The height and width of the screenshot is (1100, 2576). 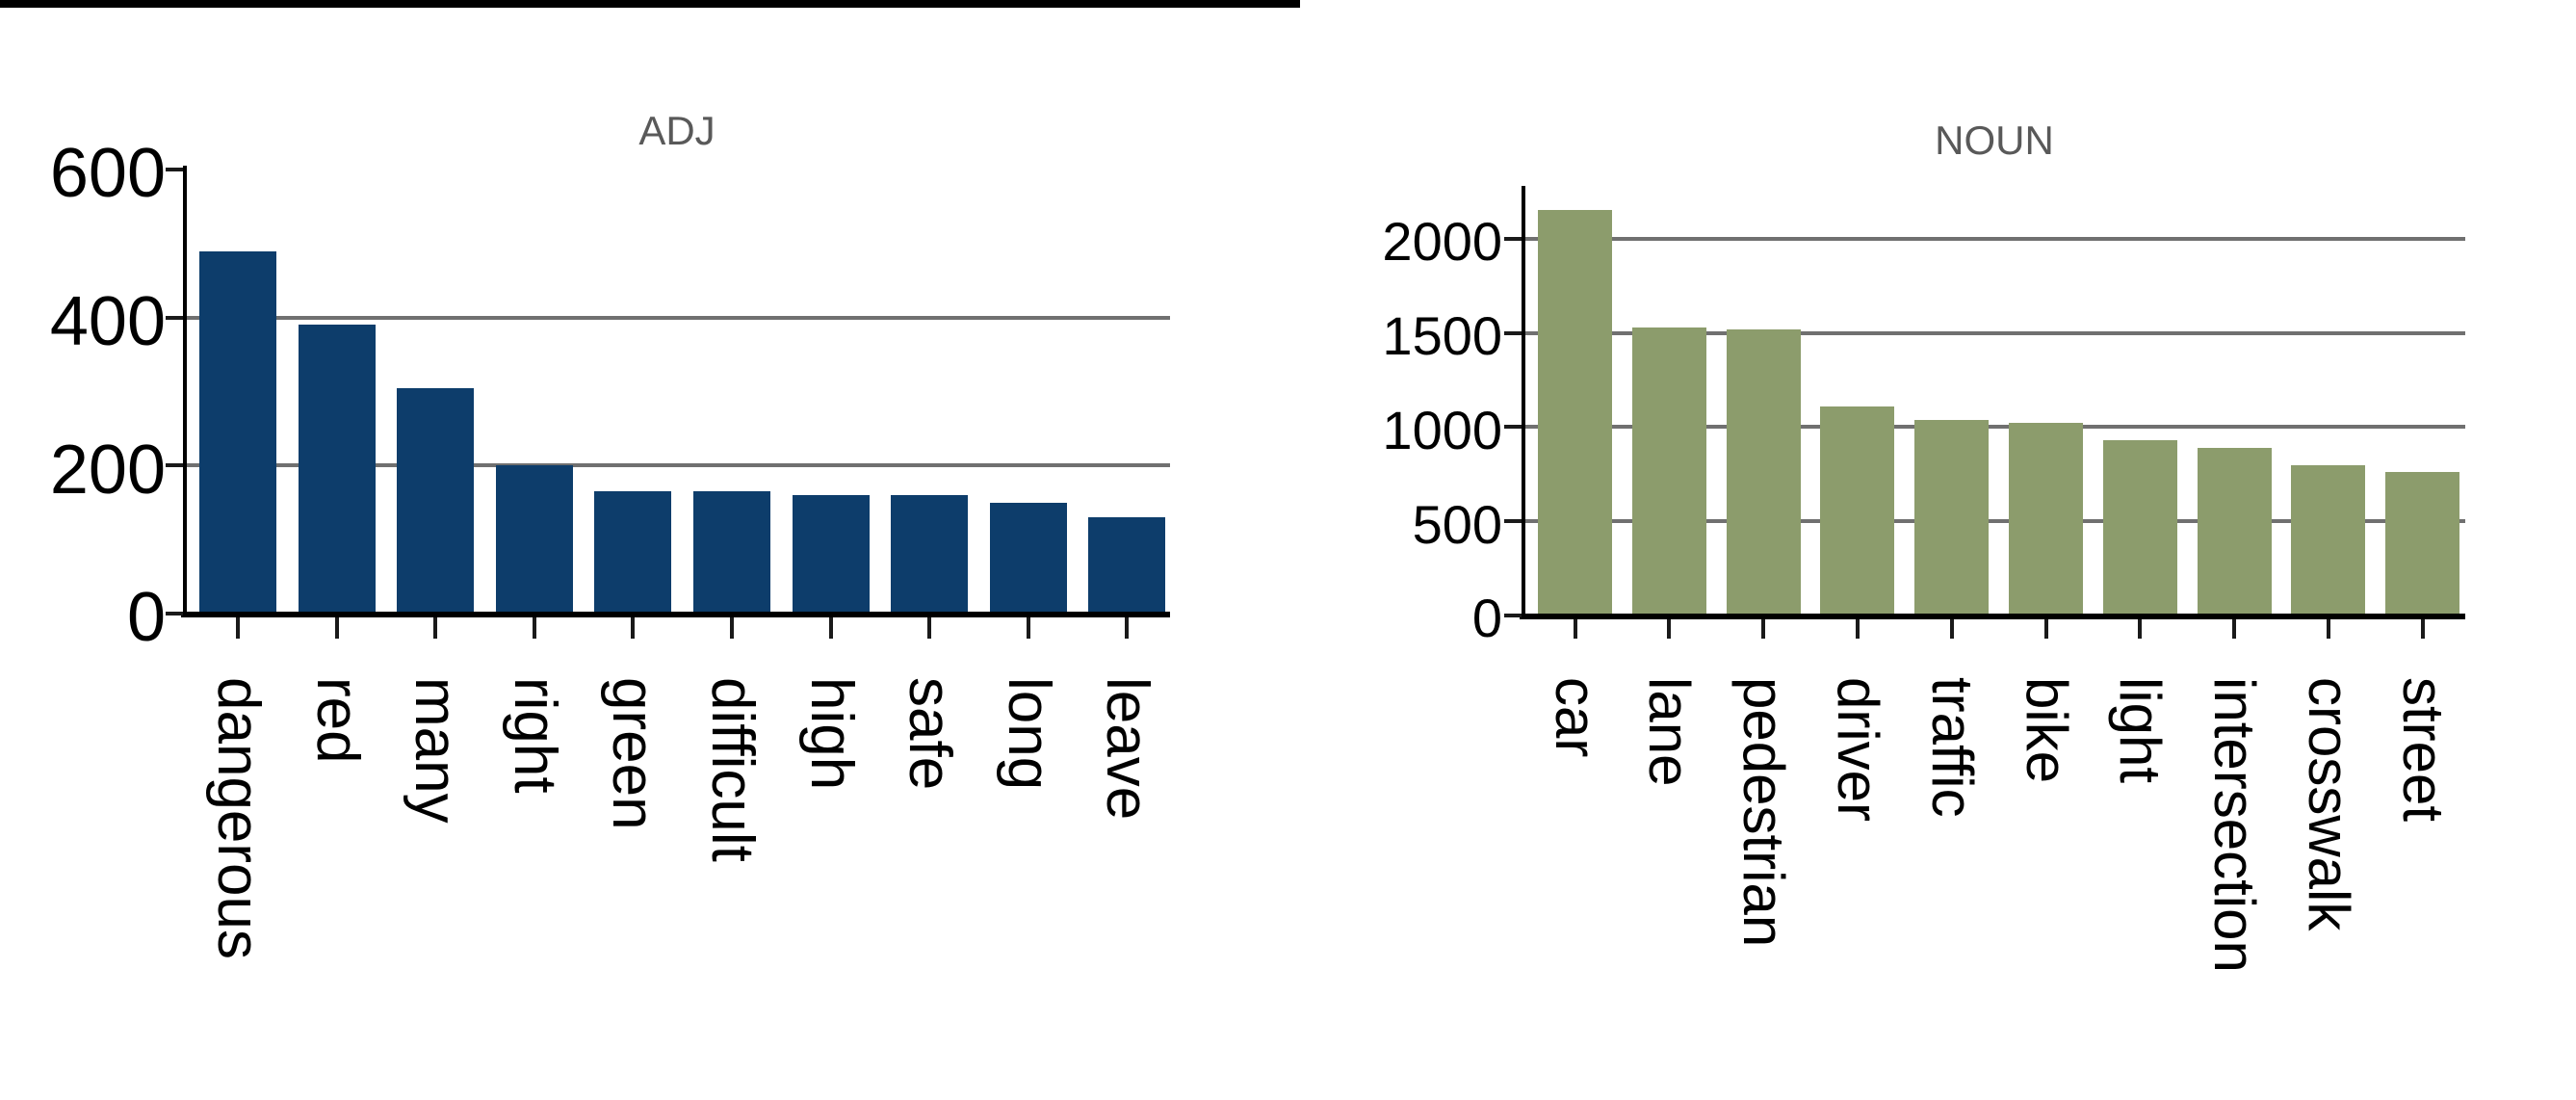 I want to click on y-tick-label-600: 600, so click(x=107, y=173).